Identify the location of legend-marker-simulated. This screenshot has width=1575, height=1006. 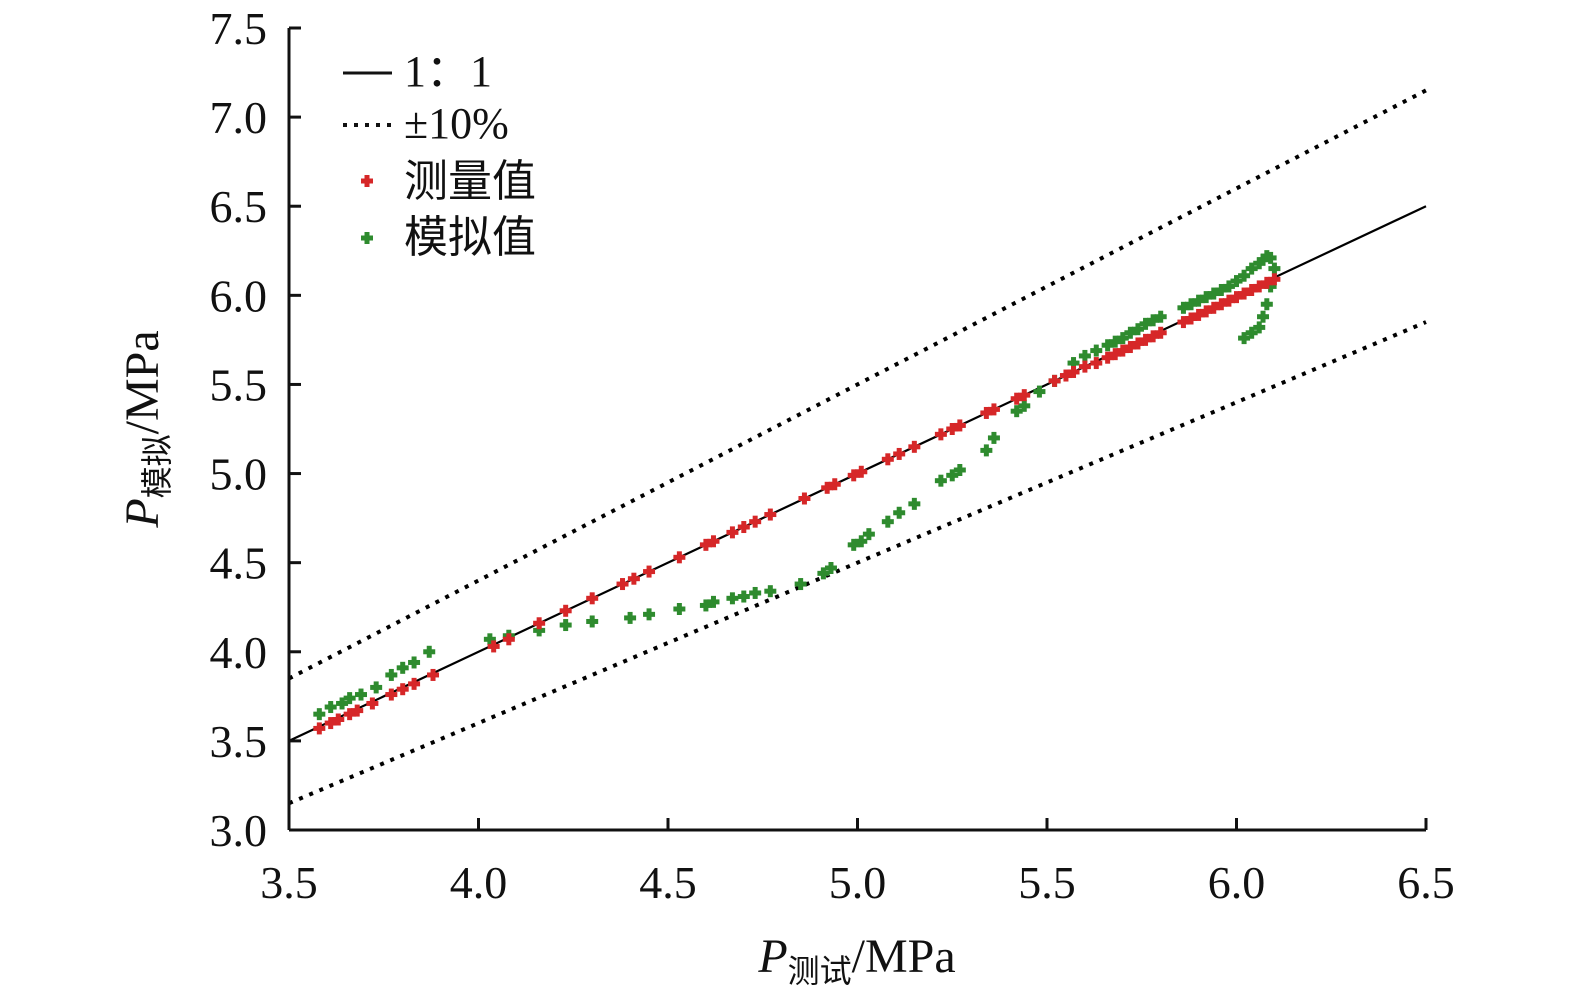
(367, 238).